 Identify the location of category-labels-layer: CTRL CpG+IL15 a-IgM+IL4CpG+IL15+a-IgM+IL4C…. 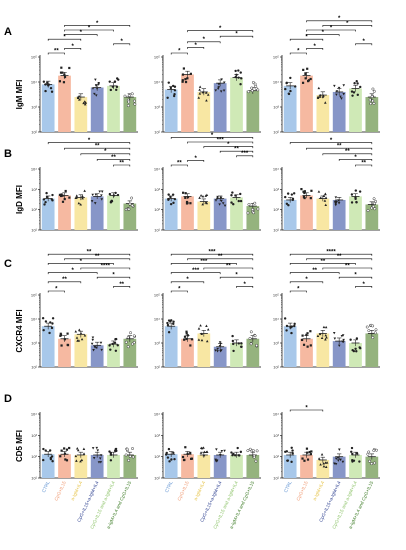
(207, 505).